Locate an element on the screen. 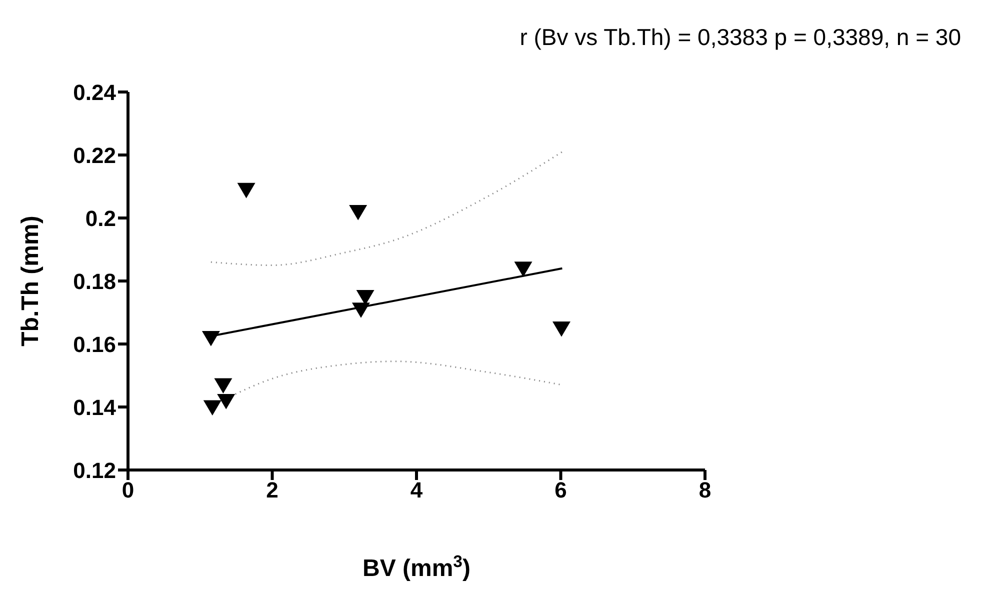 Image resolution: width=981 pixels, height=590 pixels. y-tick-label: 0.16 is located at coordinates (94, 344).